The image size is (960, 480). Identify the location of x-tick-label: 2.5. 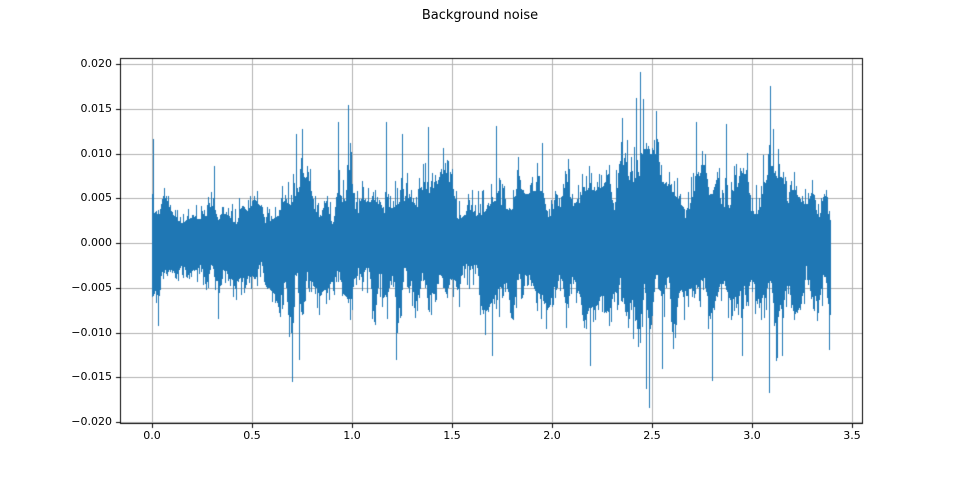
(652, 435).